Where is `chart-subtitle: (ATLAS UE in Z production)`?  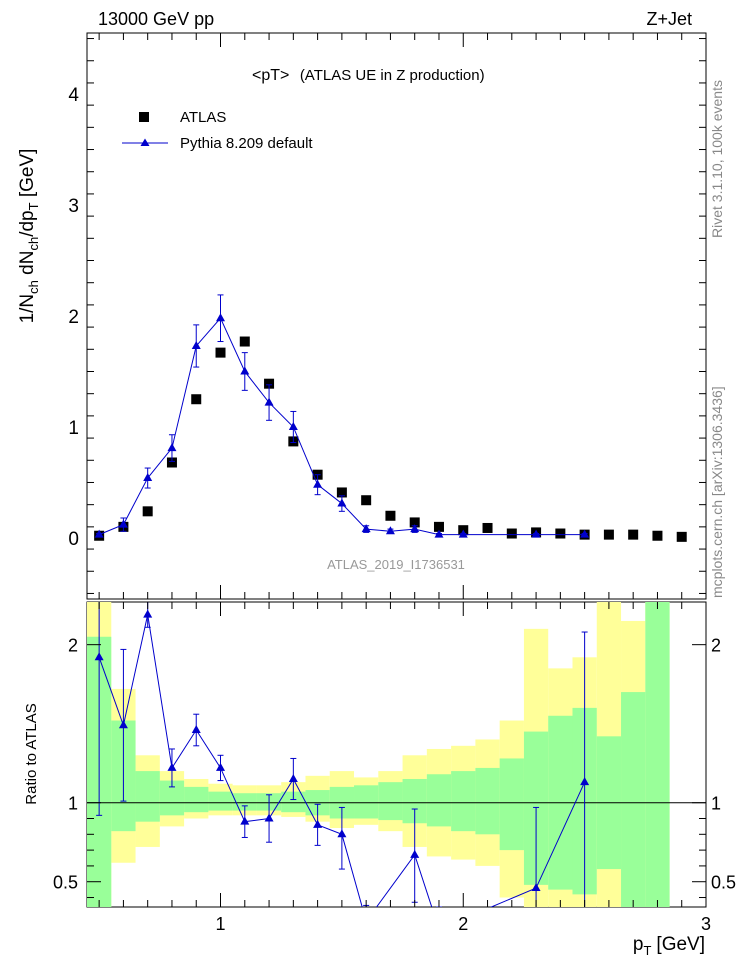 chart-subtitle: (ATLAS UE in Z production) is located at coordinates (392, 75).